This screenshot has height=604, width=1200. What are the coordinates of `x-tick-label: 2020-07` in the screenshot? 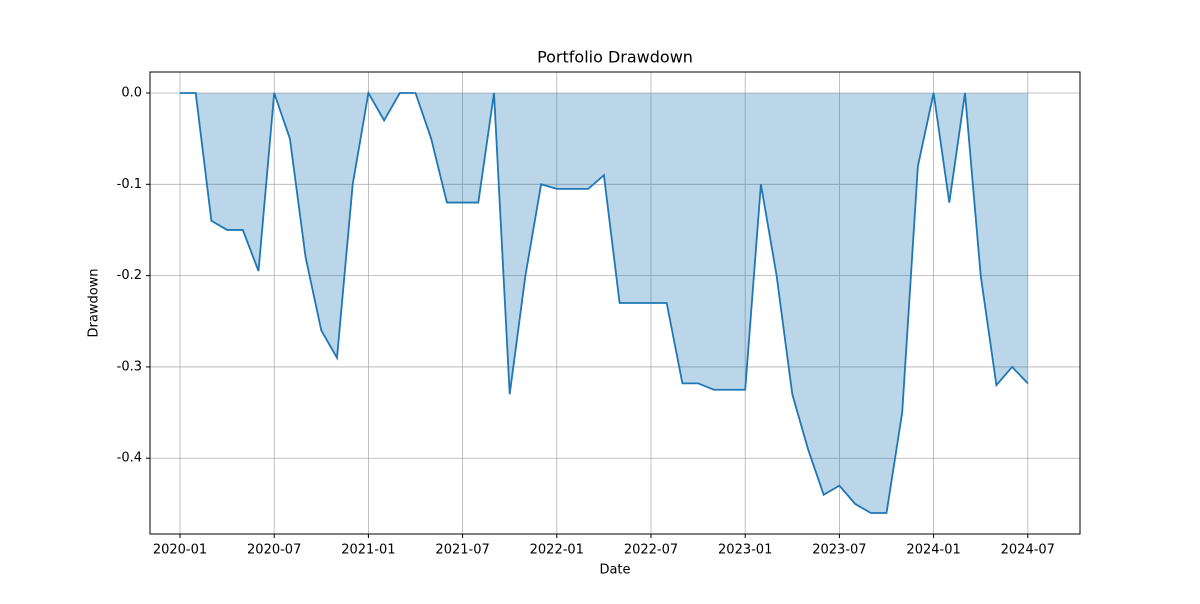 It's located at (274, 550).